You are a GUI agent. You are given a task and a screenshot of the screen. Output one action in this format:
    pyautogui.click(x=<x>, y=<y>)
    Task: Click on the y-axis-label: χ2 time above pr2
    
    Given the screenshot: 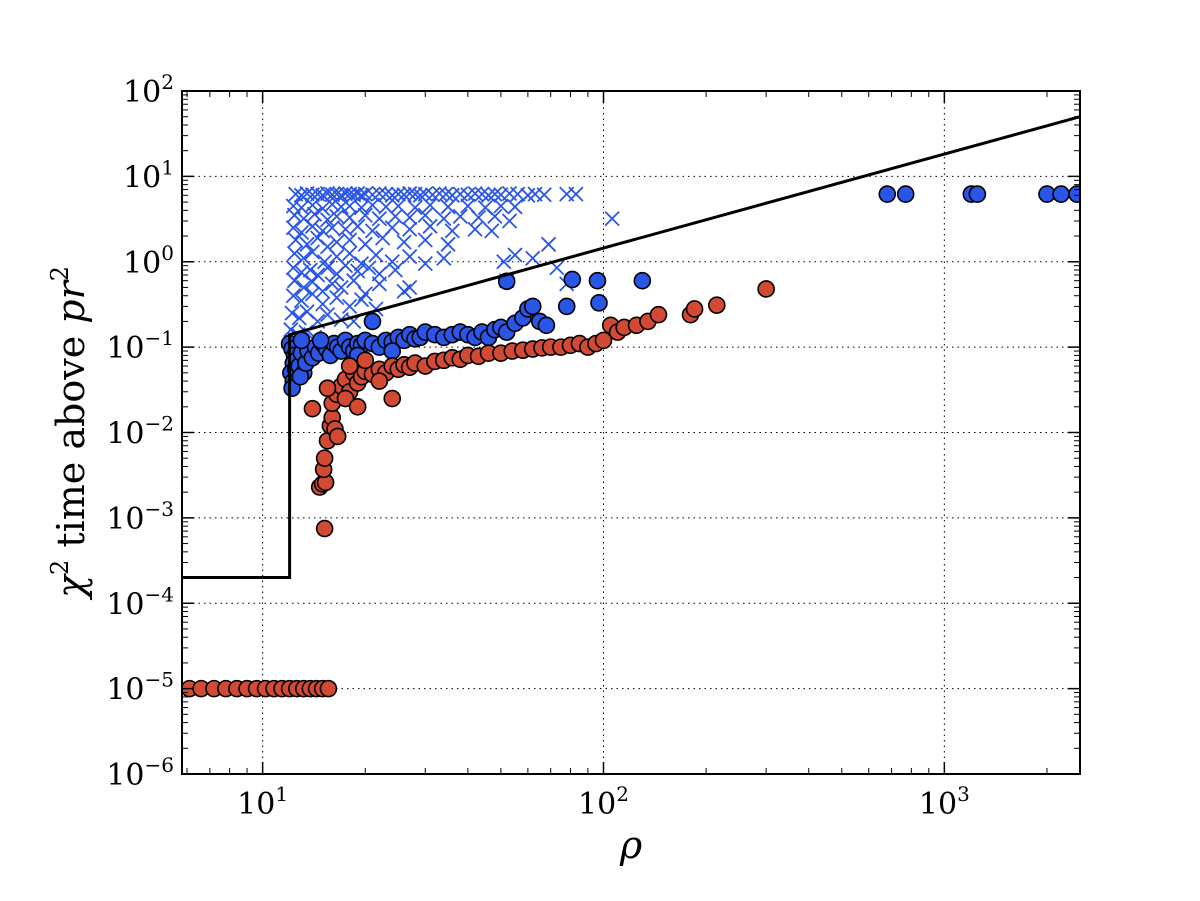 What is the action you would take?
    pyautogui.click(x=69, y=433)
    